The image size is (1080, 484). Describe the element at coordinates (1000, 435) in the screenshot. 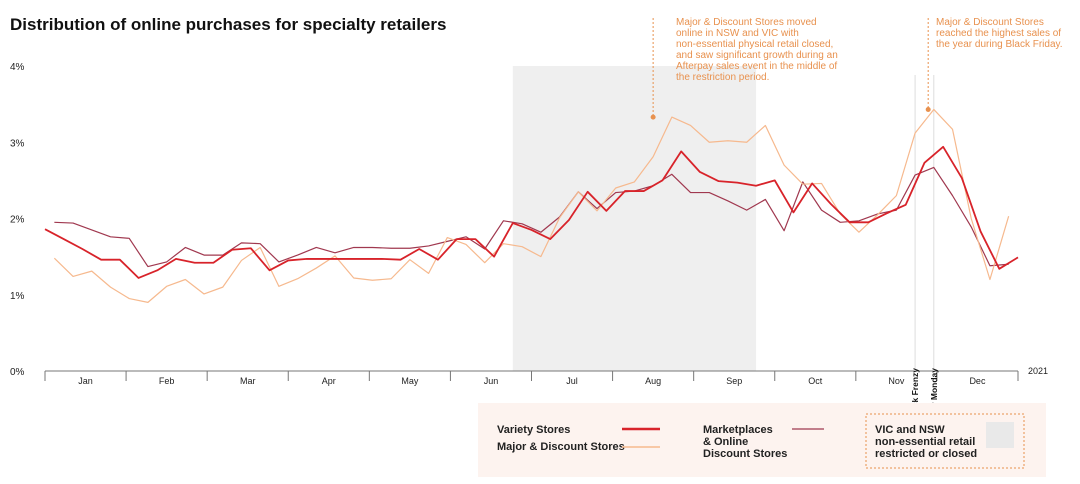

I see `legend-swatch-shaded` at that location.